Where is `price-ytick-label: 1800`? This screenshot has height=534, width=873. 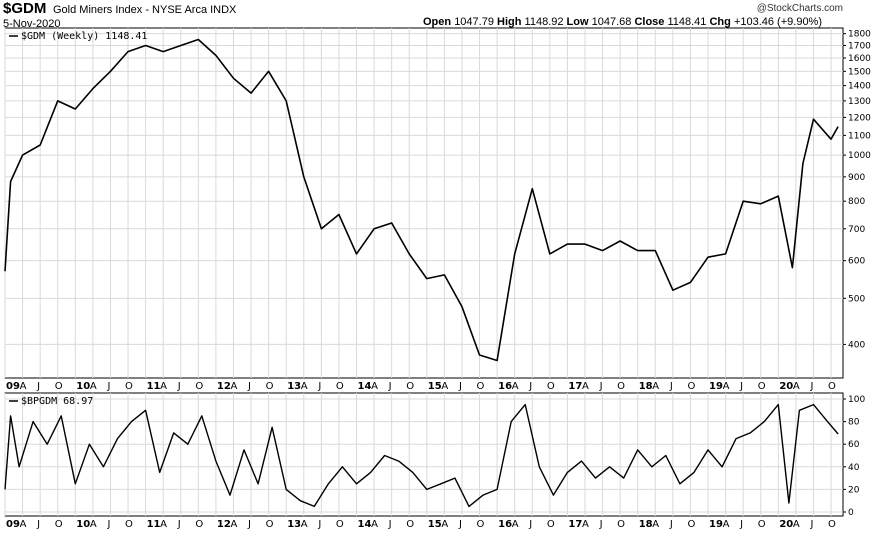 price-ytick-label: 1800 is located at coordinates (859, 35).